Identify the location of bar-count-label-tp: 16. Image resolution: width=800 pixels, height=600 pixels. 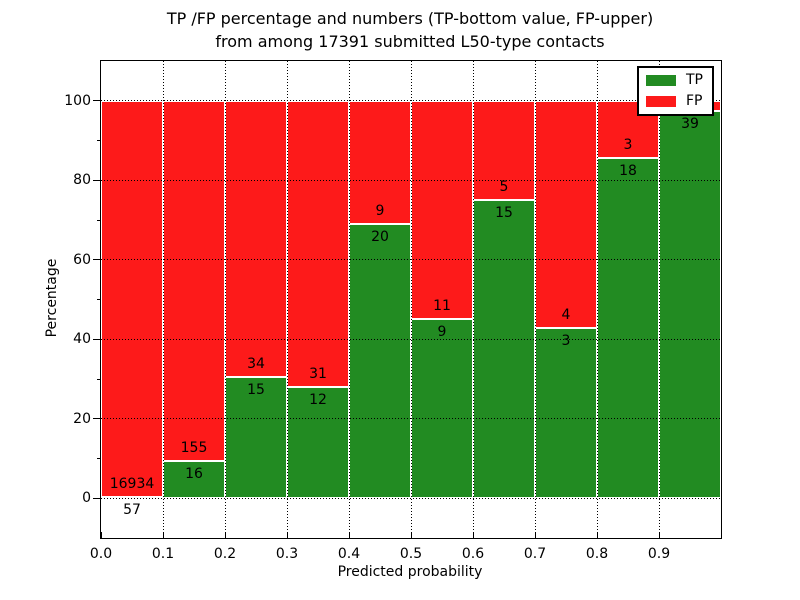
(194, 474).